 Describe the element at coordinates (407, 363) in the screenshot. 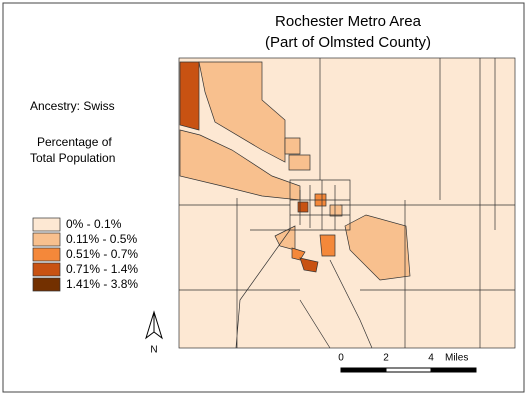

I see `scale-bar: 0 2 4 Miles` at that location.